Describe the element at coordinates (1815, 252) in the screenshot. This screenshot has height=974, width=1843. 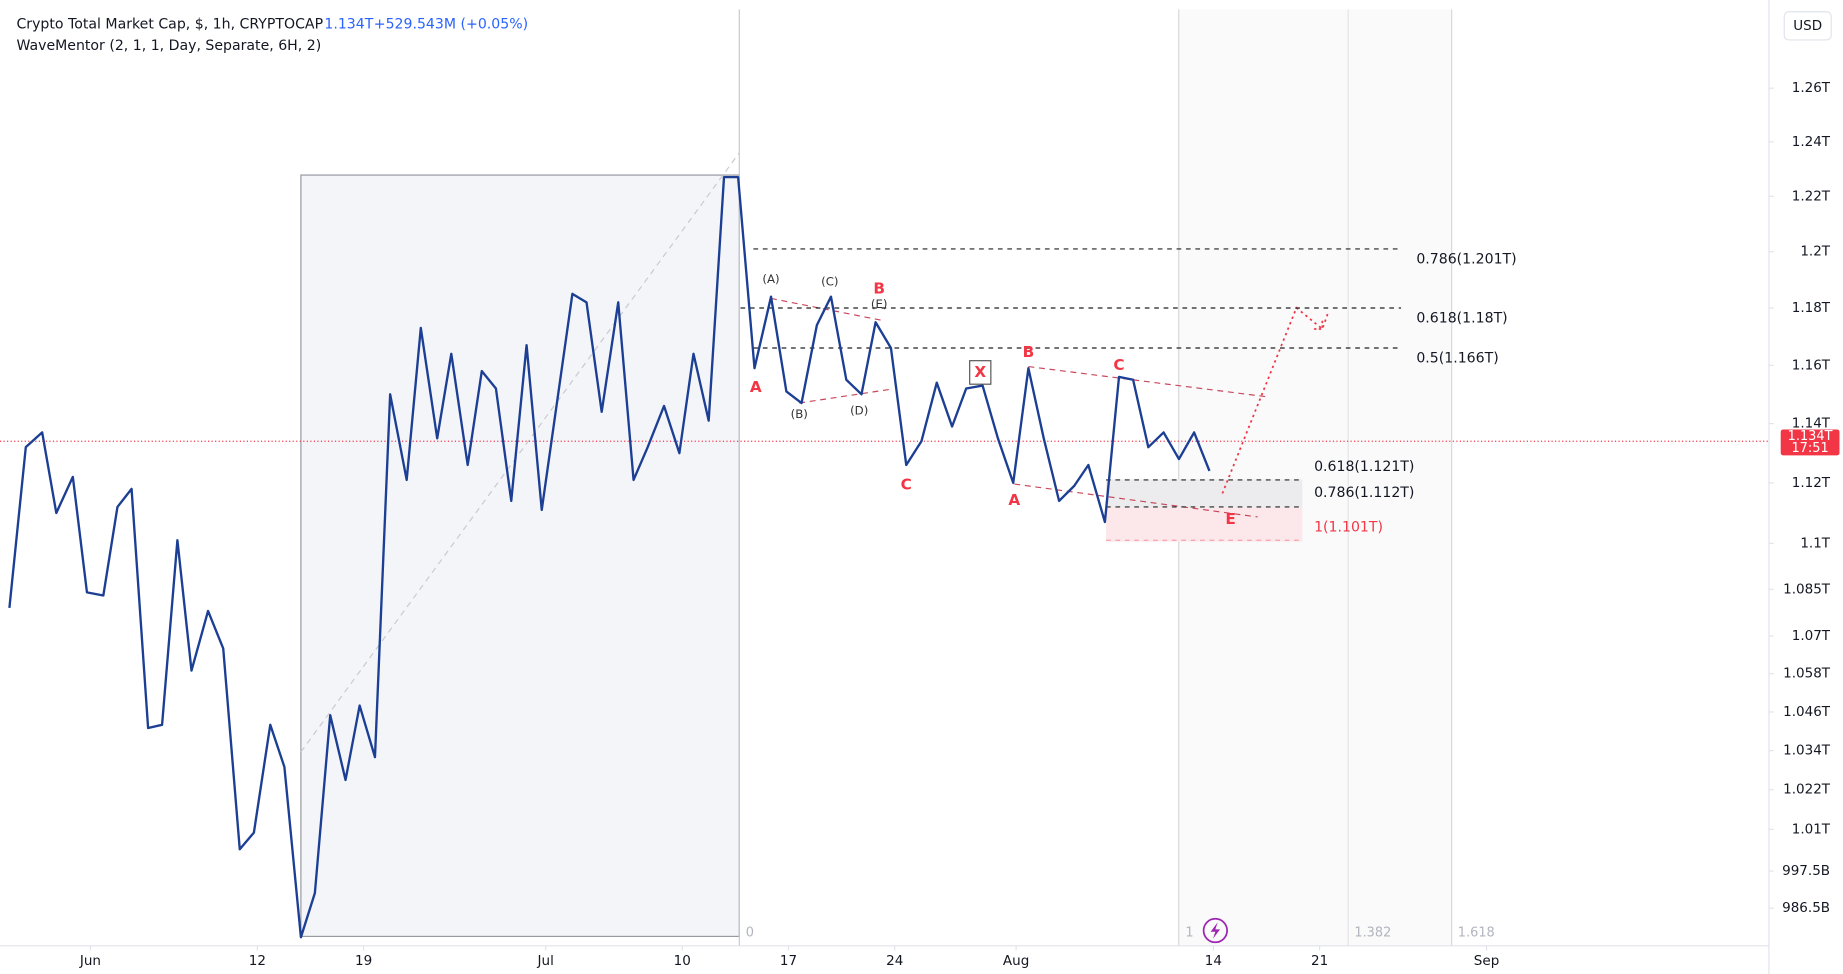
I see `y-tick-label: 1.2T` at that location.